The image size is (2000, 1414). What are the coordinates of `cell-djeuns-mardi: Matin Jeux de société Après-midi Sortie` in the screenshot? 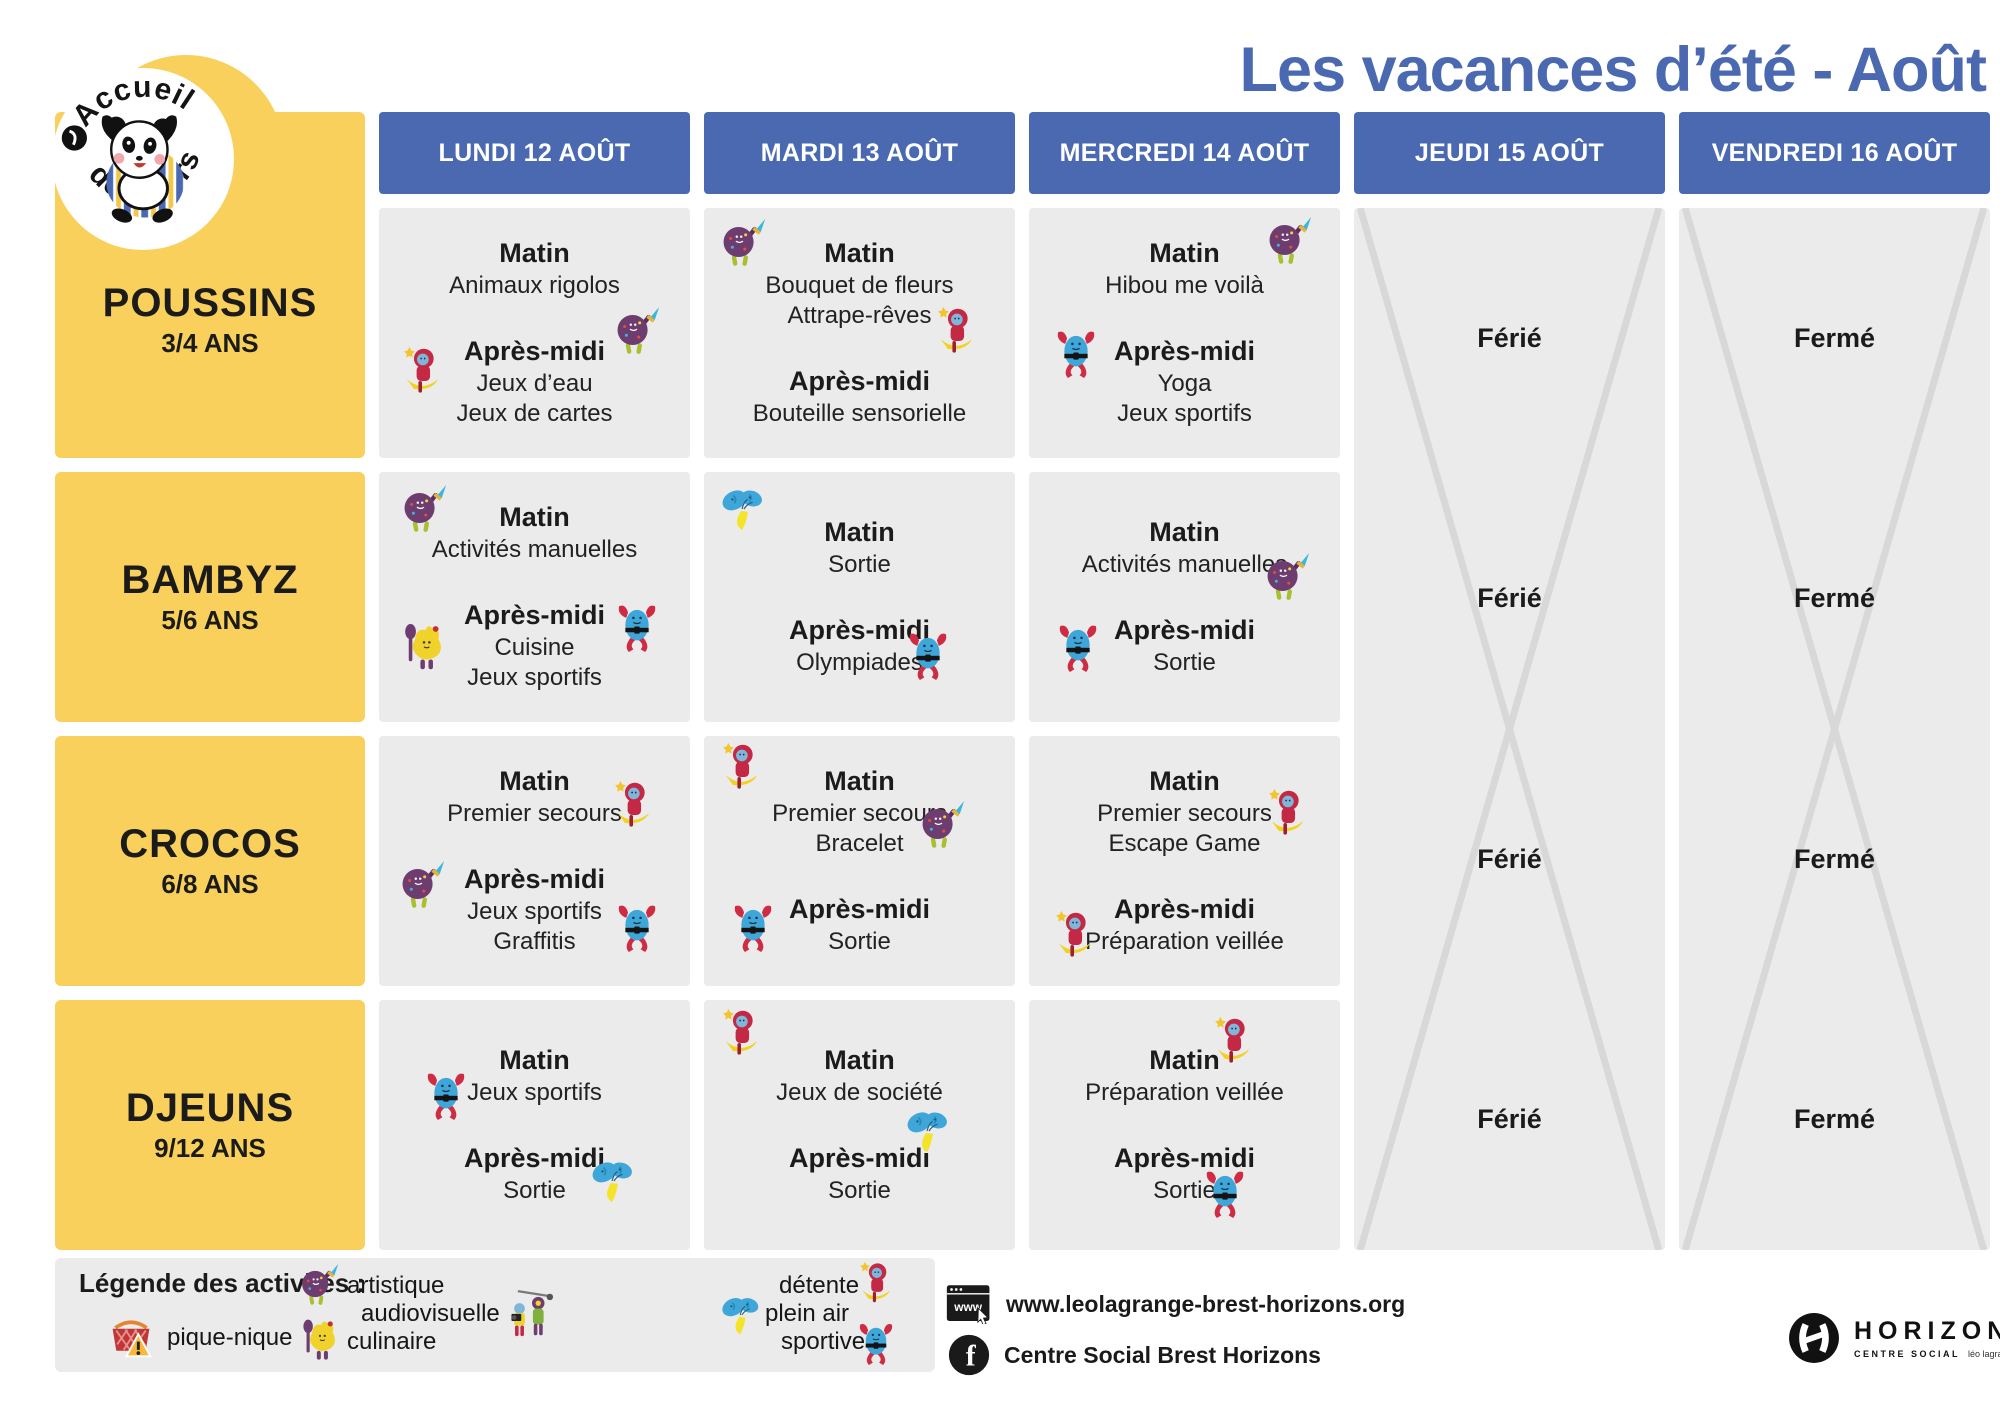 It's located at (859, 1125).